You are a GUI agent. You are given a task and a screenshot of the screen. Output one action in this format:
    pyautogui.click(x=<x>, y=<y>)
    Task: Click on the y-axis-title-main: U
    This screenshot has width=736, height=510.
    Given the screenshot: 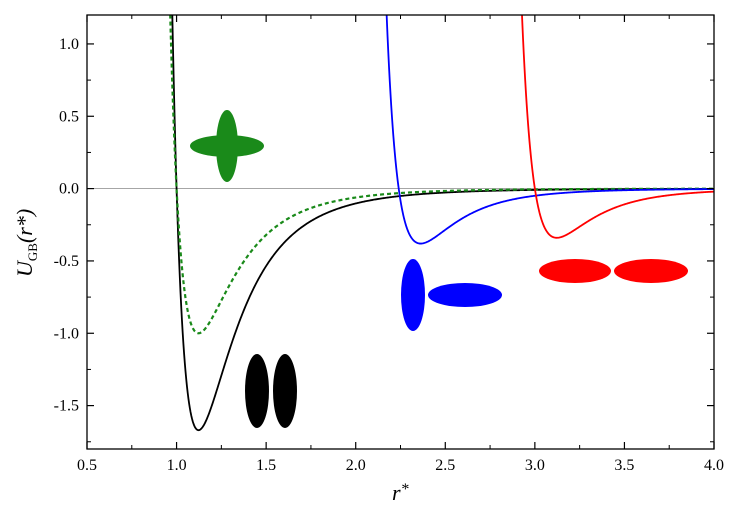 What is the action you would take?
    pyautogui.click(x=24, y=268)
    